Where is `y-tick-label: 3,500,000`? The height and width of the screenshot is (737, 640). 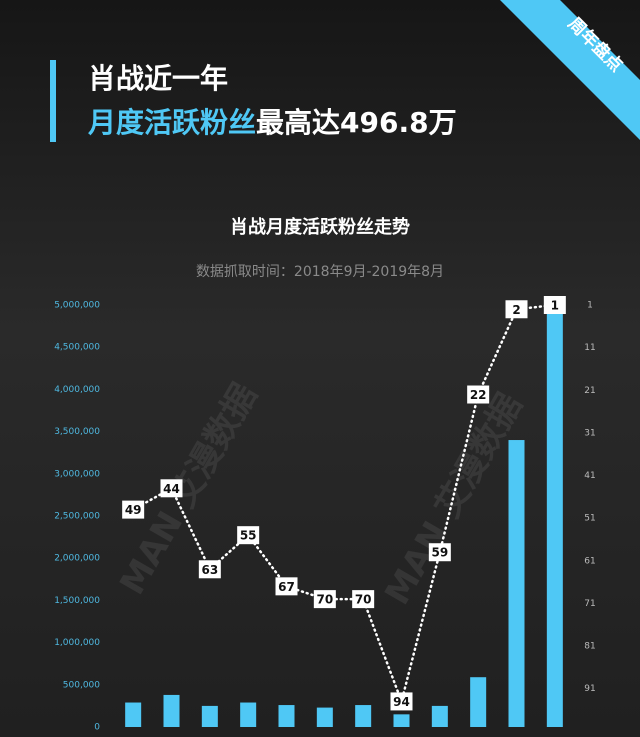
y-tick-label: 3,500,000 is located at coordinates (77, 432).